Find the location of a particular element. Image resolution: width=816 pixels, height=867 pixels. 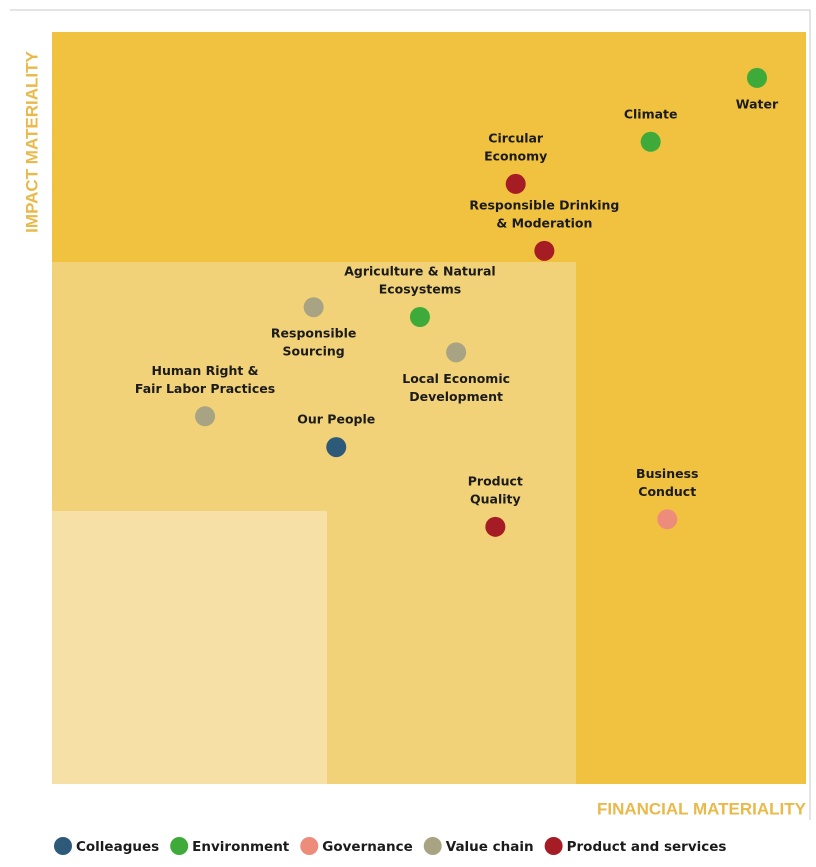

point-label: Our People is located at coordinates (336, 419).